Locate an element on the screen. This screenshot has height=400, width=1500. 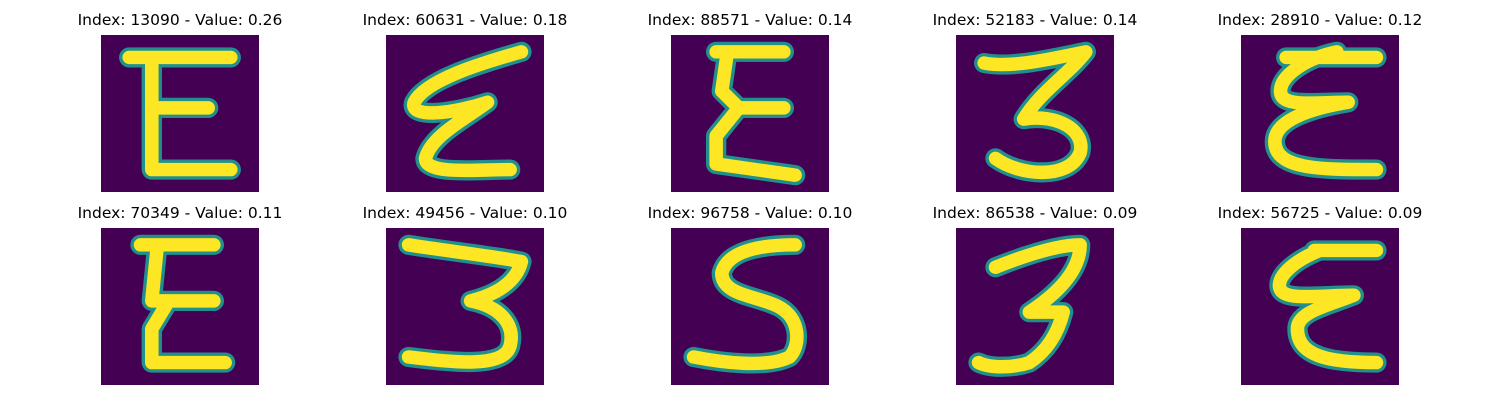
panel-title: Index: 52183 - Value: 0.14 is located at coordinates (1035, 20).